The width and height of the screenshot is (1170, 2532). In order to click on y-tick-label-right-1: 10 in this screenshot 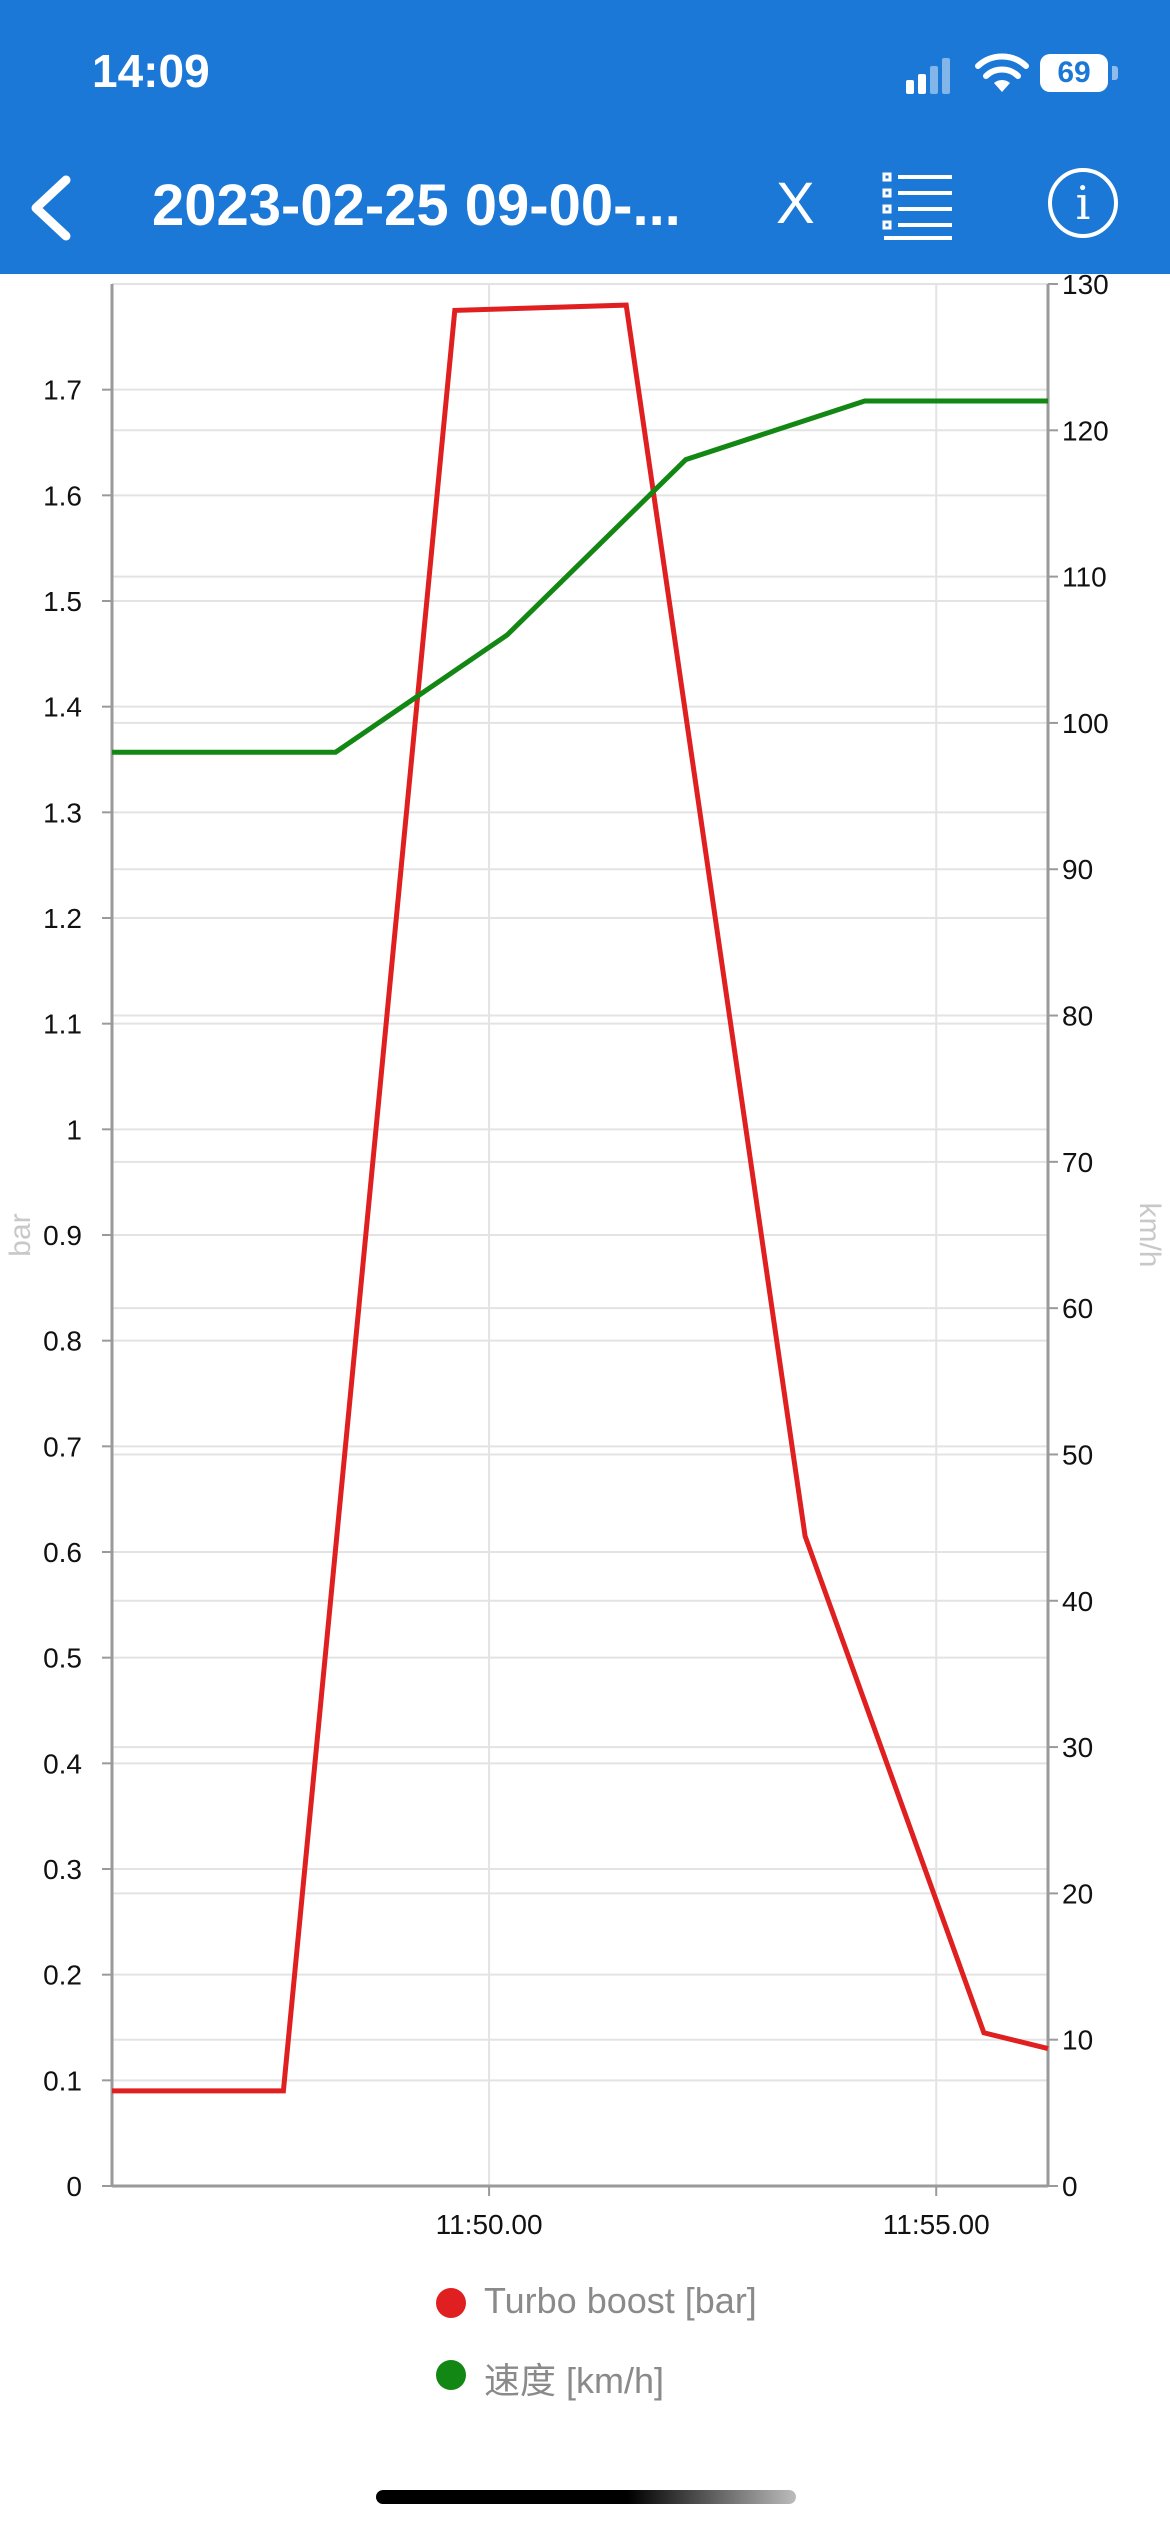, I will do `click(1077, 2040)`.